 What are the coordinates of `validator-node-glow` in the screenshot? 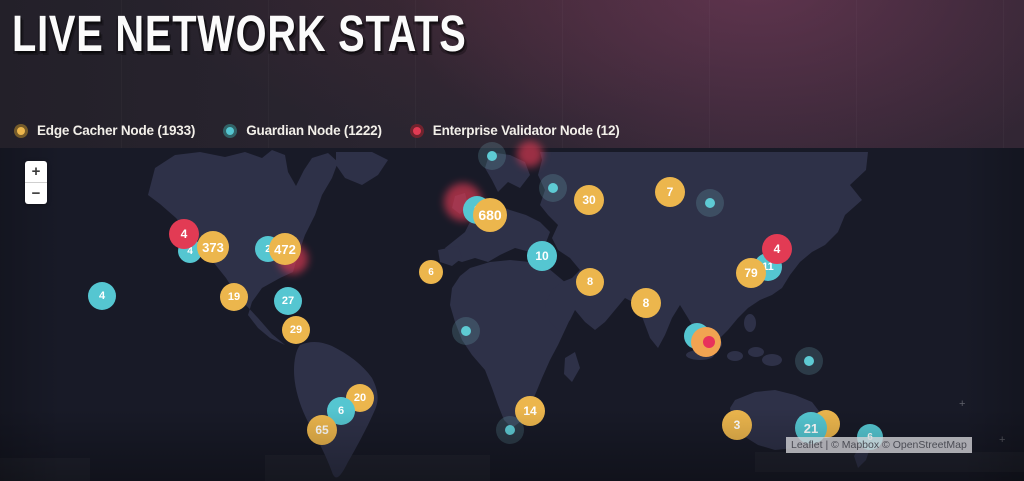 It's located at (530, 154).